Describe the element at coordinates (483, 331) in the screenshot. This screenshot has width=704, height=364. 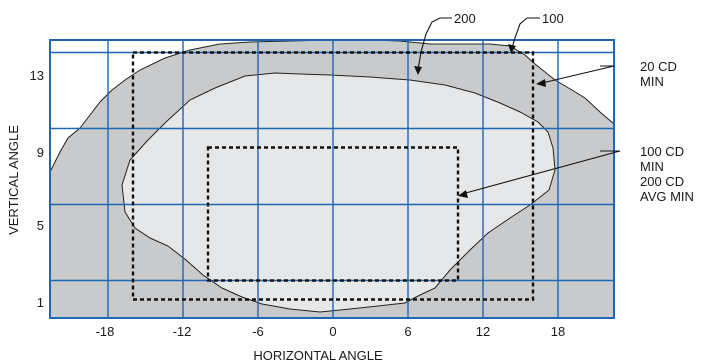
I see `x-tick-label: 12` at that location.